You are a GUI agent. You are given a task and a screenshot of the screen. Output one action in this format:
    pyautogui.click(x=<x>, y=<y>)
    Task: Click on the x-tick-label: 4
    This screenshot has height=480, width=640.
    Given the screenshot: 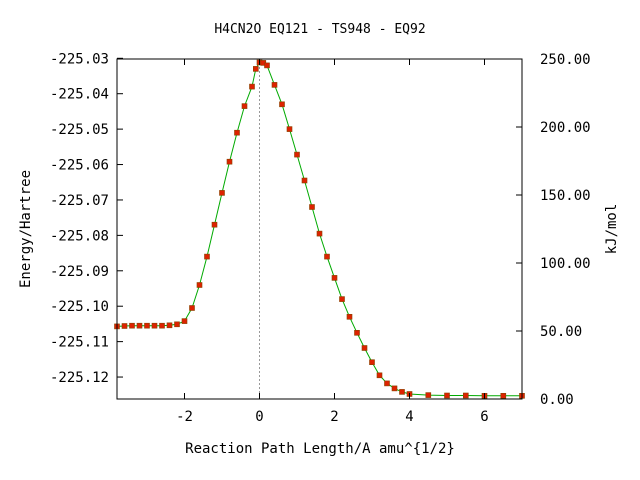 What is the action you would take?
    pyautogui.click(x=409, y=417)
    